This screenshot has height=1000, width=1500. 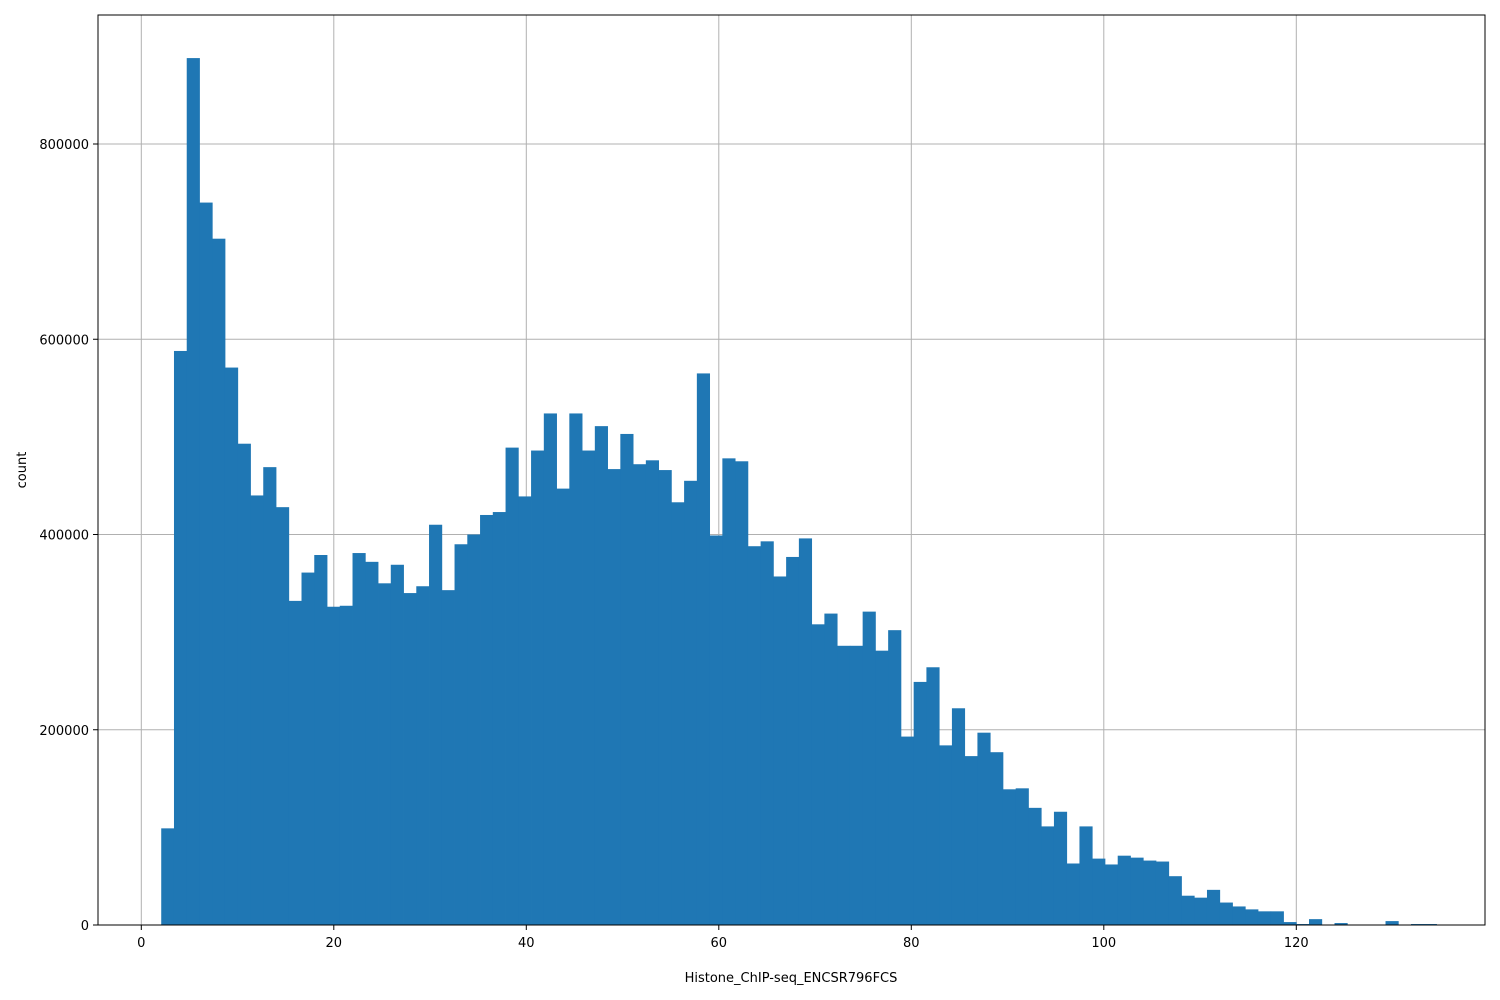 I want to click on y-tick-label: 800000, so click(x=64, y=145).